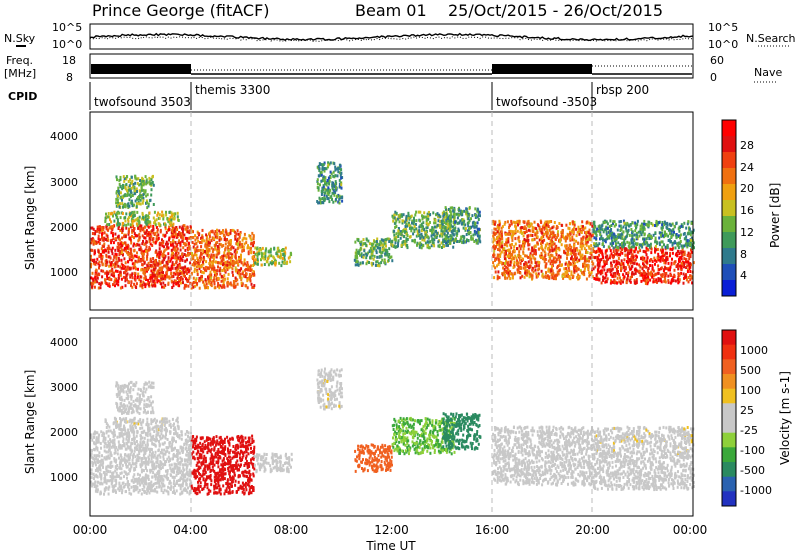 This screenshot has width=800, height=554. Describe the element at coordinates (22, 96) in the screenshot. I see `cpid-label: CPID` at that location.